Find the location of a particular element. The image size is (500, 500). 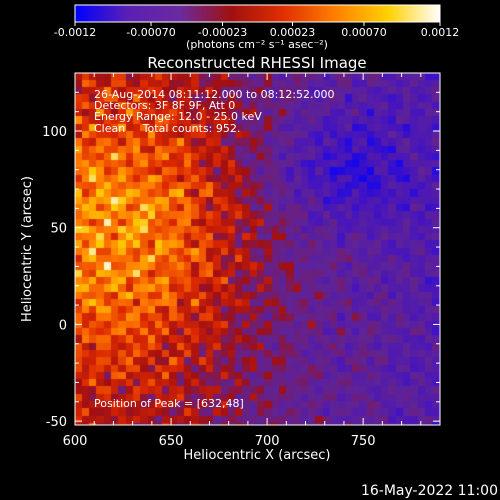

colorbar-unit-label: (photons cm⁻² s⁻¹ asec⁻²) is located at coordinates (257, 44).